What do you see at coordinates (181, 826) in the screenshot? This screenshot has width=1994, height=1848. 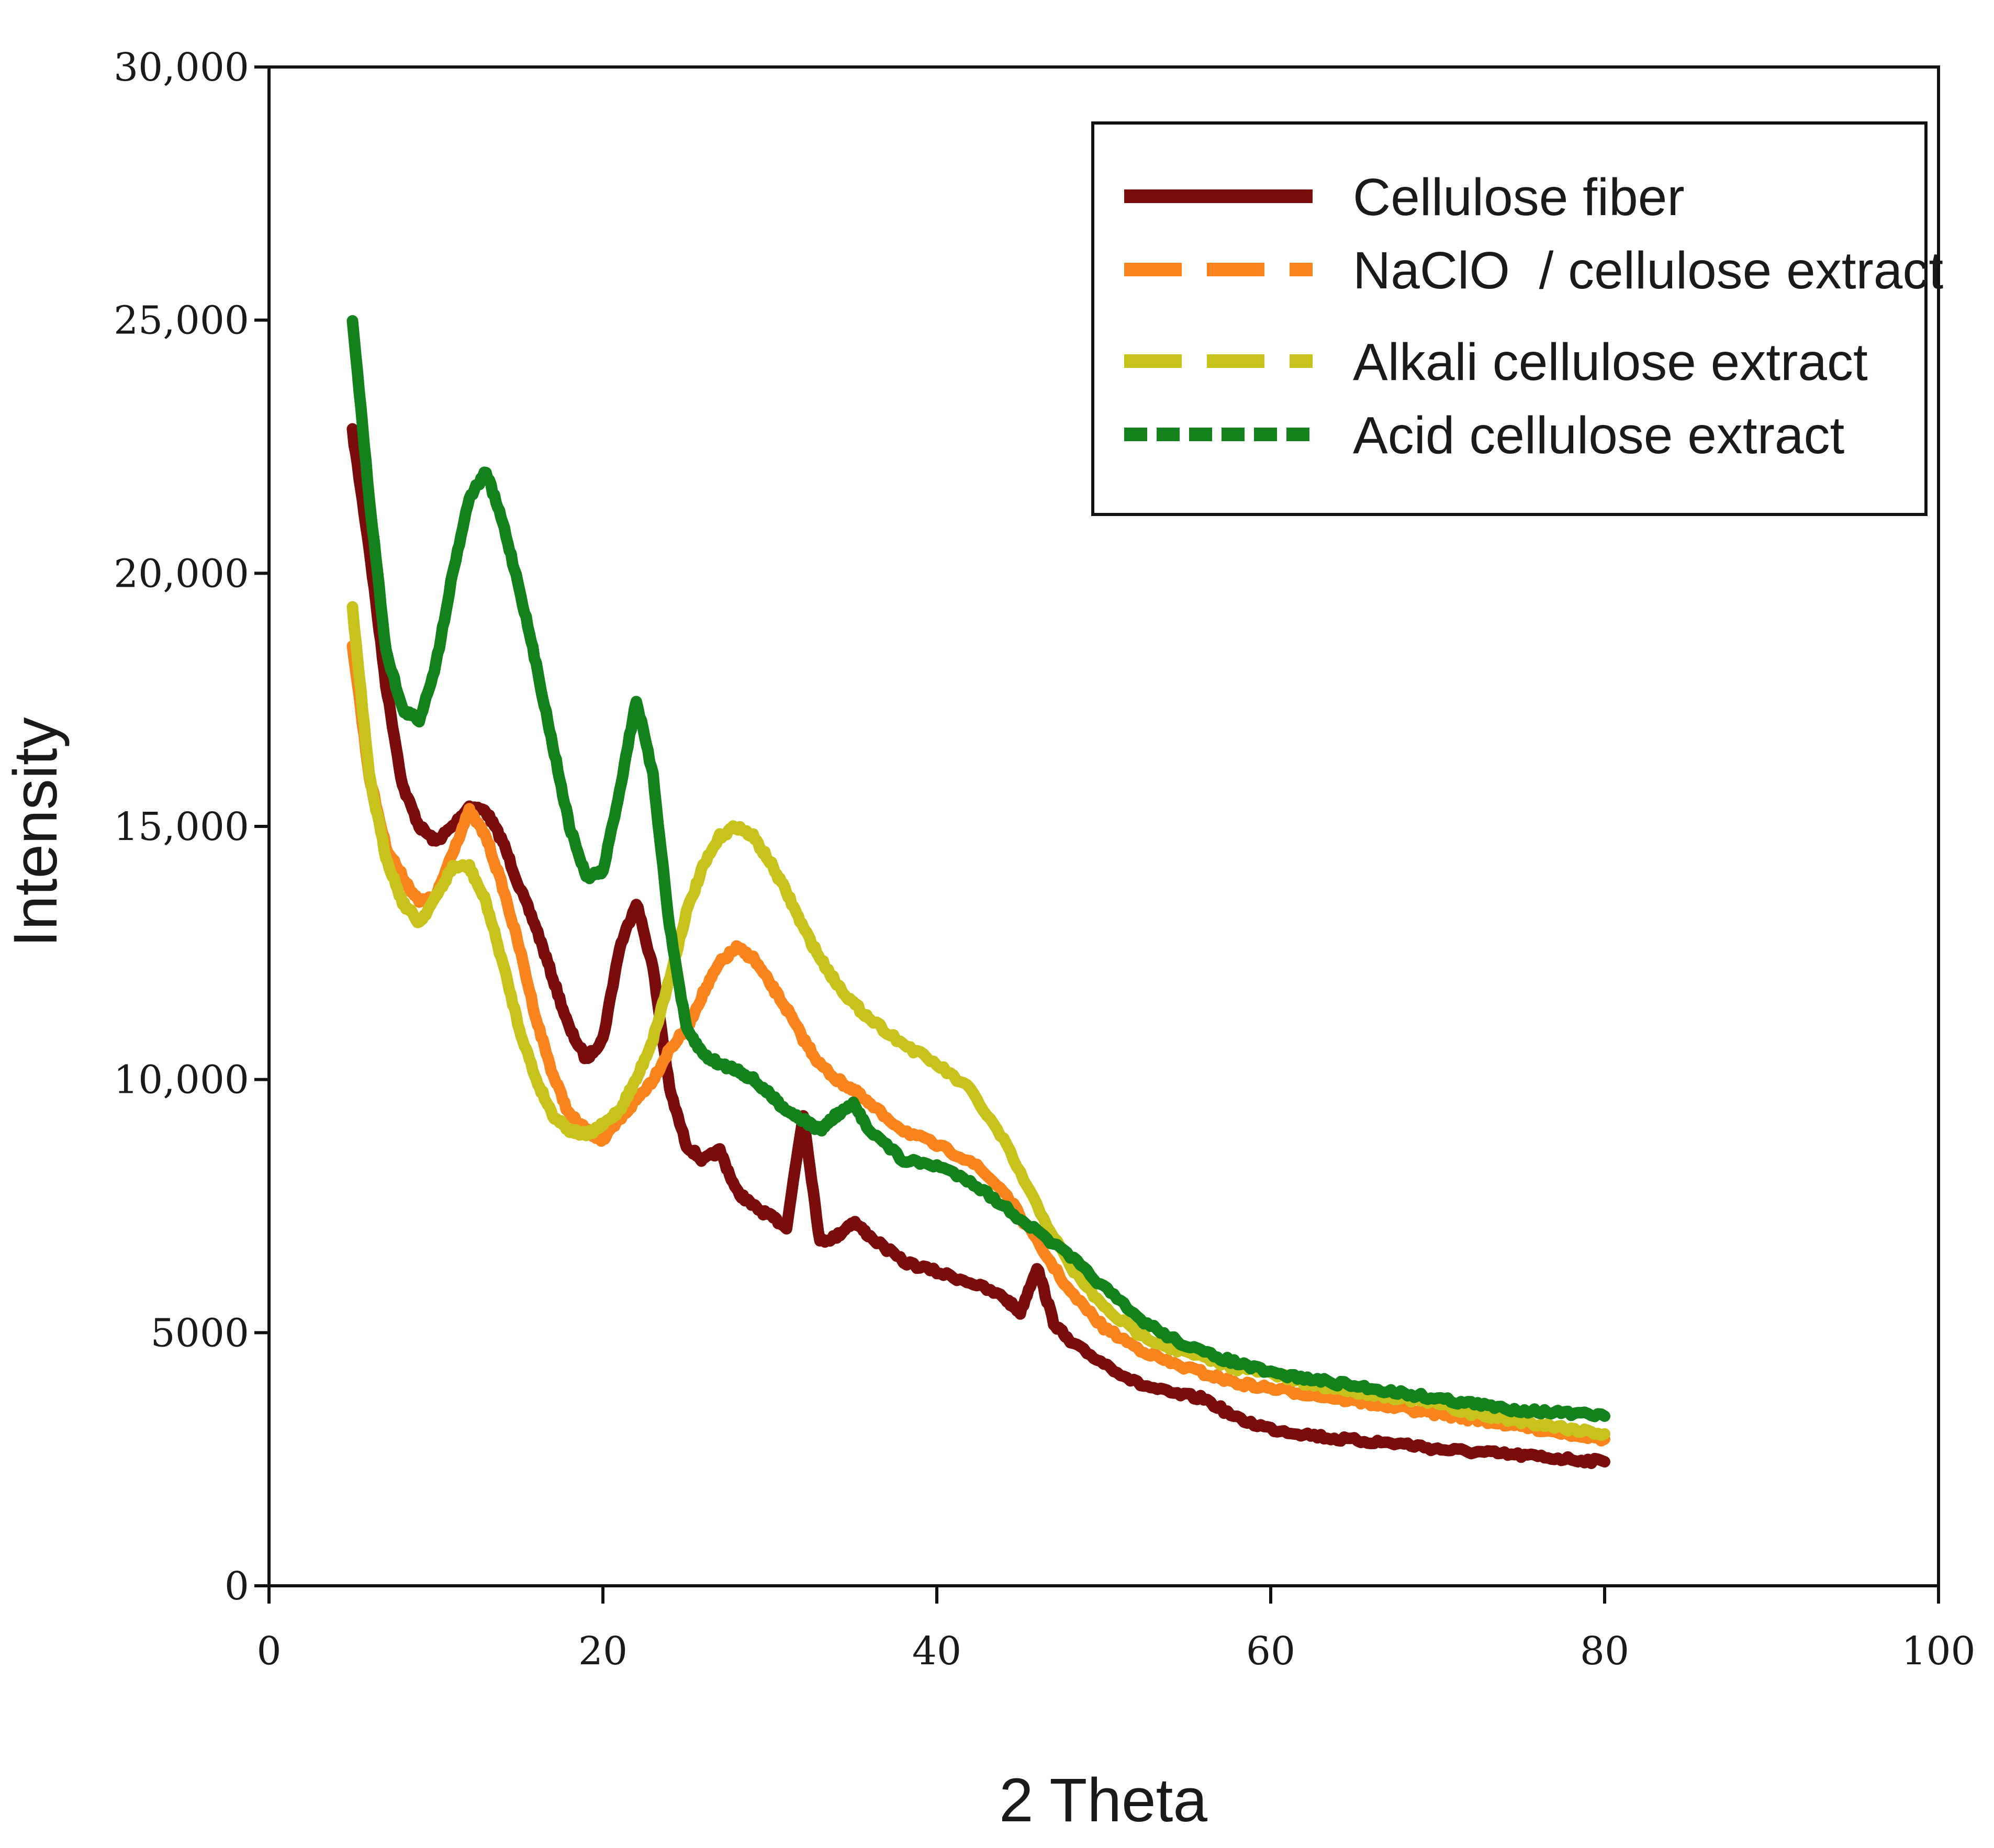 I see `y-tick-label-3: 15,000` at bounding box center [181, 826].